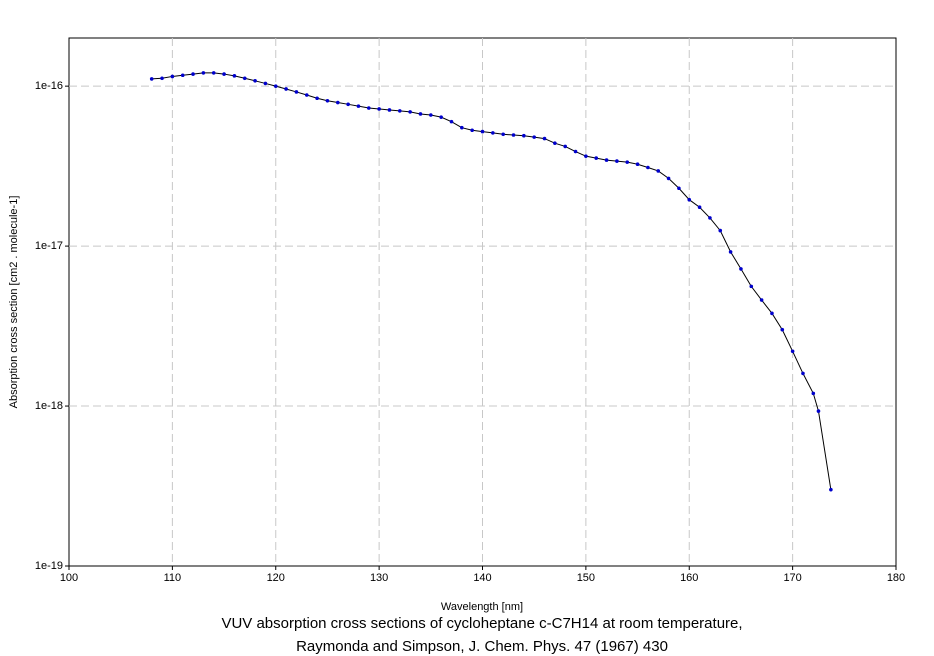  Describe the element at coordinates (689, 578) in the screenshot. I see `x-tick-label: 160` at that location.